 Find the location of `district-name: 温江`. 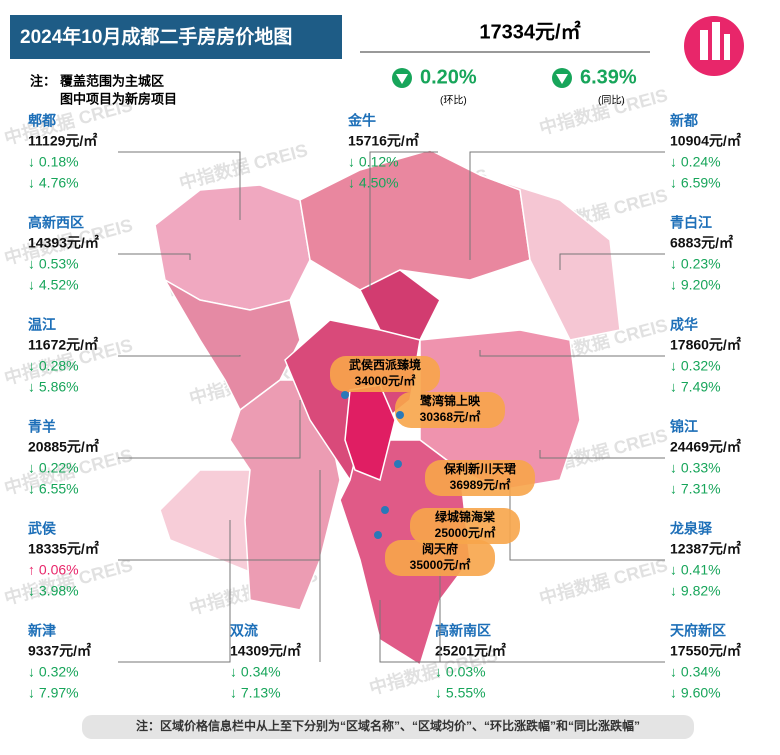

district-name: 温江 is located at coordinates (42, 325).